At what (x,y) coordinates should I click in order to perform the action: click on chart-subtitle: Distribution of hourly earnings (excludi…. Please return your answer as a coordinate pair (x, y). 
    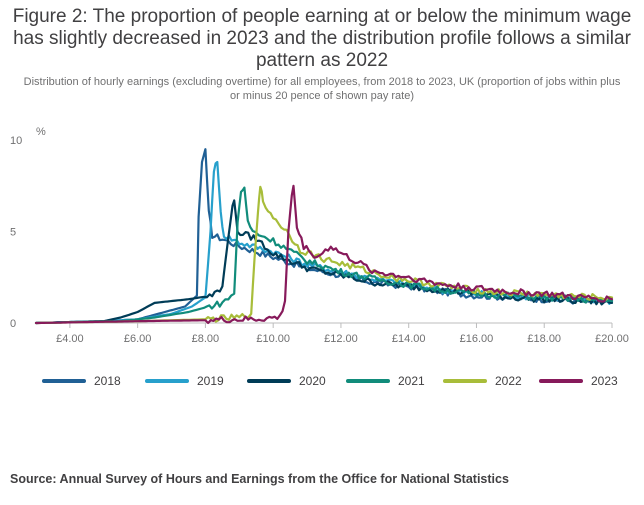
    Looking at the image, I should click on (322, 89).